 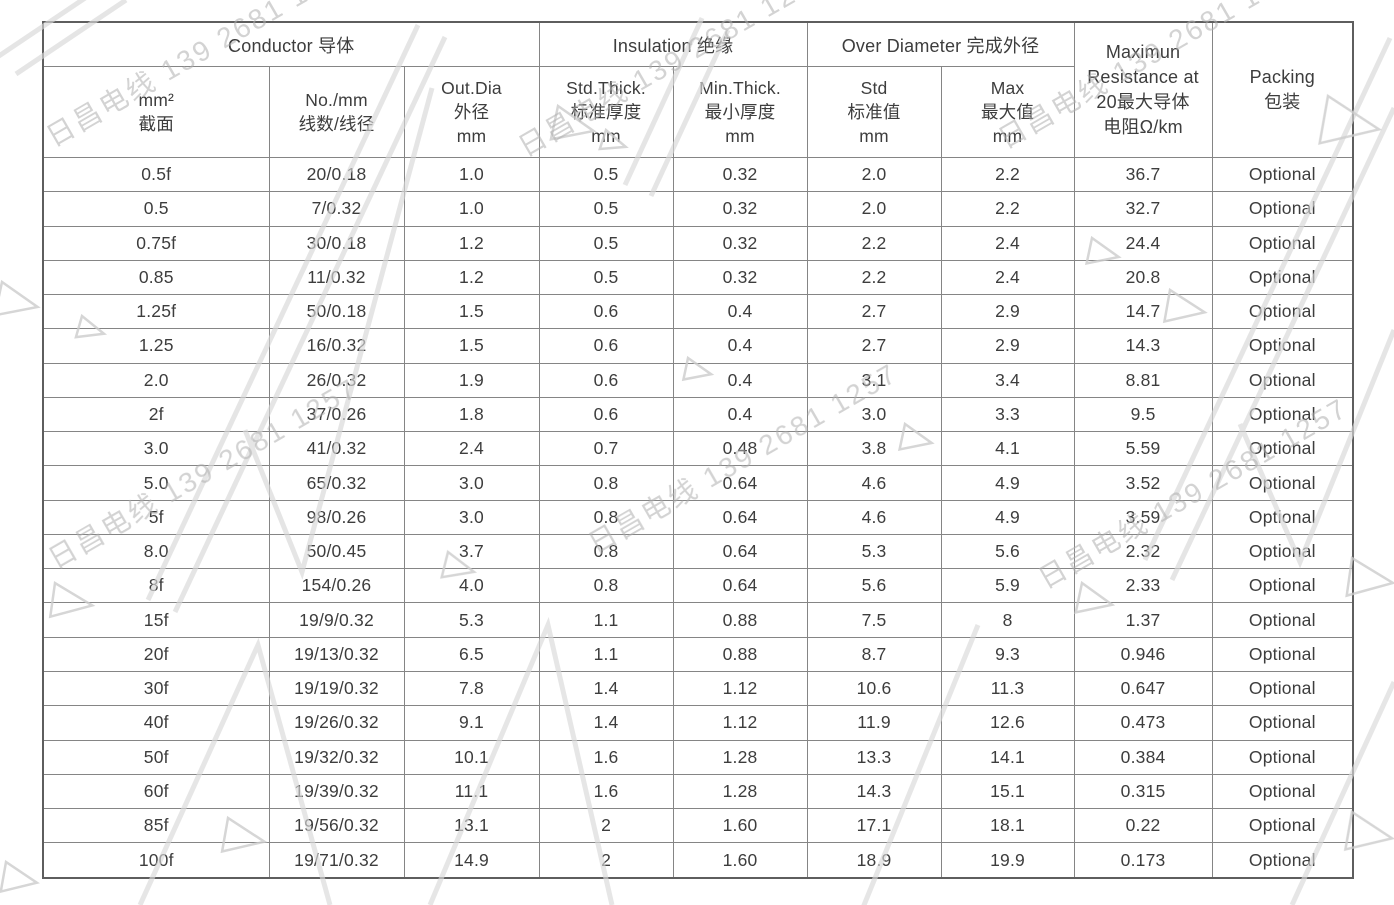 What do you see at coordinates (606, 620) in the screenshot?
I see `table-cell: 1.1` at bounding box center [606, 620].